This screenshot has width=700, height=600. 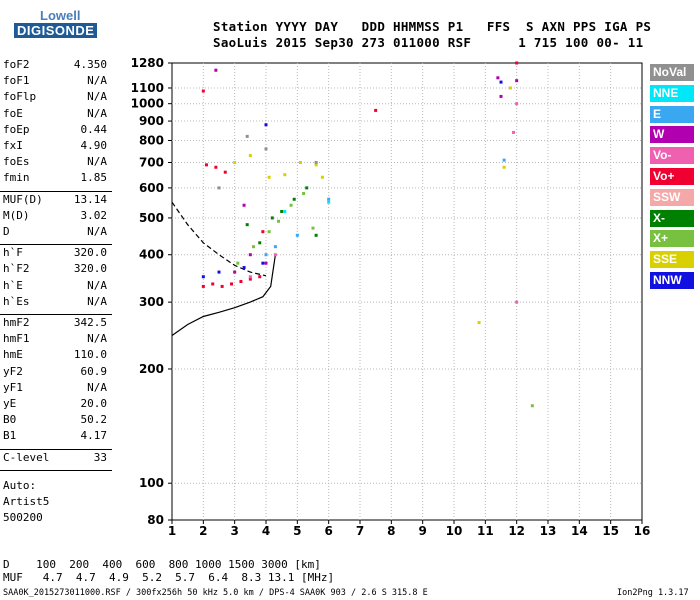 I want to click on param-row: yF2 60.9, so click(x=55, y=371).